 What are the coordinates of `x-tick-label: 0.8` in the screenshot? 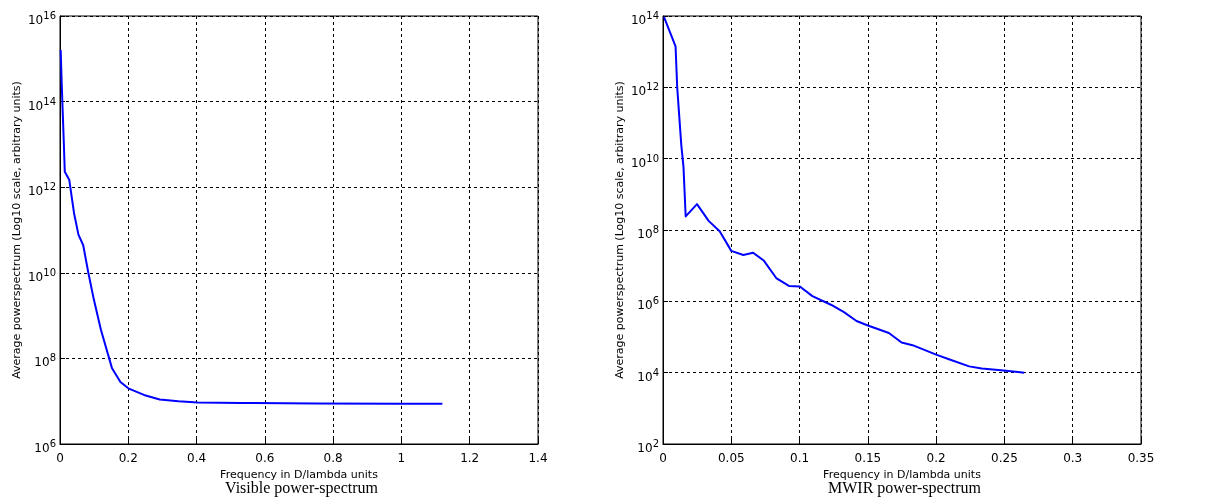 It's located at (333, 458).